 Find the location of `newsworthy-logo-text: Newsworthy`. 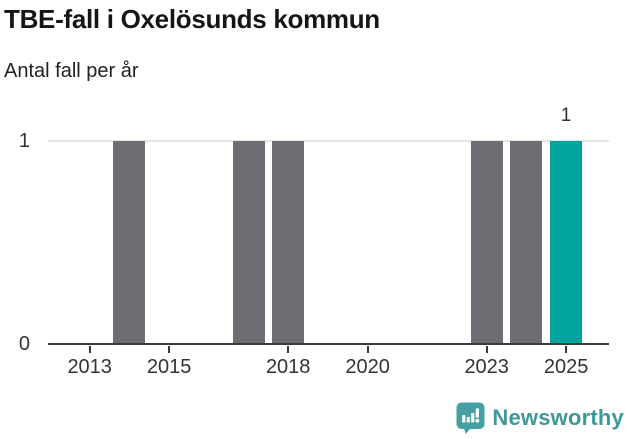

newsworthy-logo-text: Newsworthy is located at coordinates (558, 417).